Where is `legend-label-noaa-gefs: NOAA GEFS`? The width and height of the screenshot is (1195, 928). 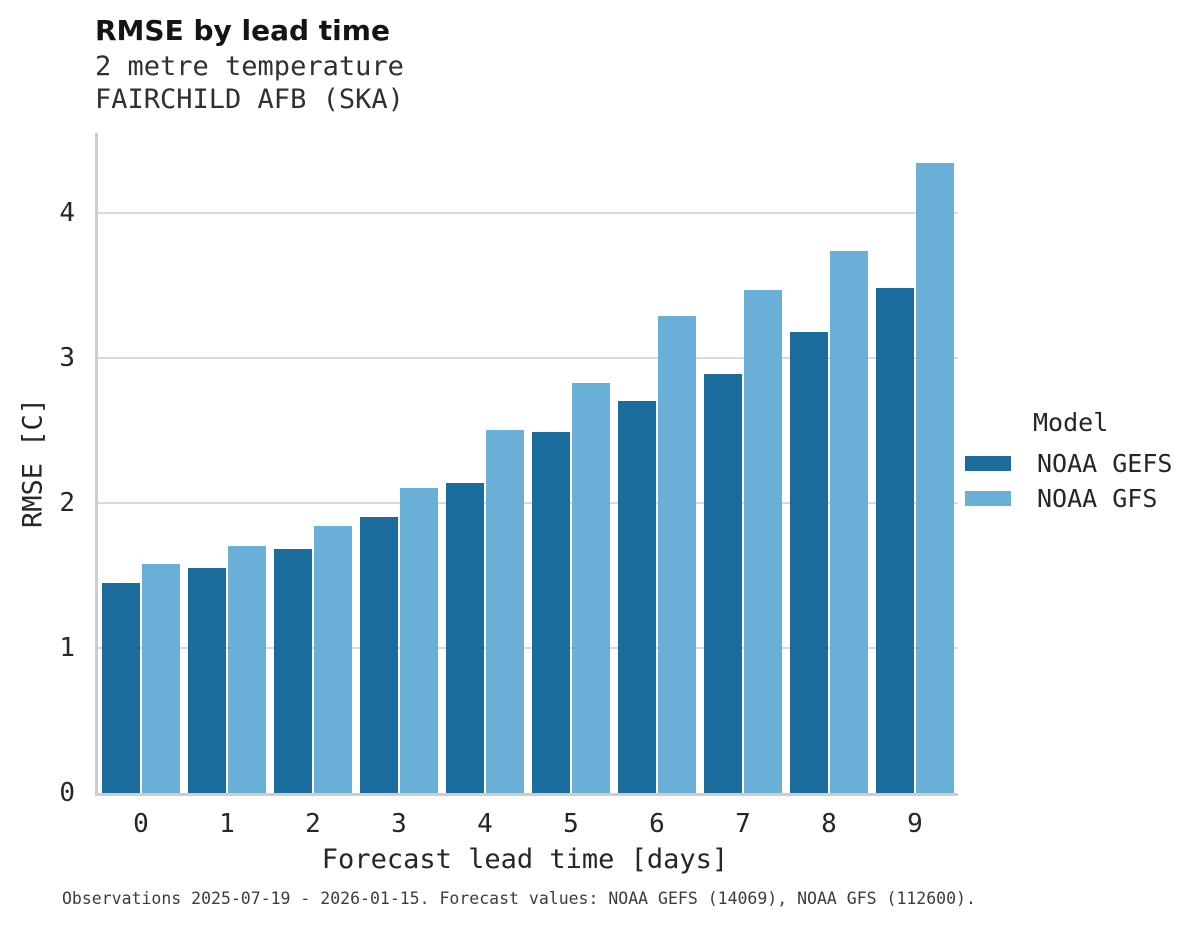 legend-label-noaa-gefs: NOAA GEFS is located at coordinates (1105, 463).